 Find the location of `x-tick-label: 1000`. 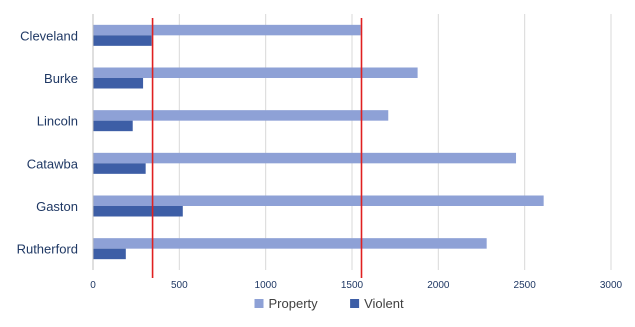

x-tick-label: 1000 is located at coordinates (266, 285).